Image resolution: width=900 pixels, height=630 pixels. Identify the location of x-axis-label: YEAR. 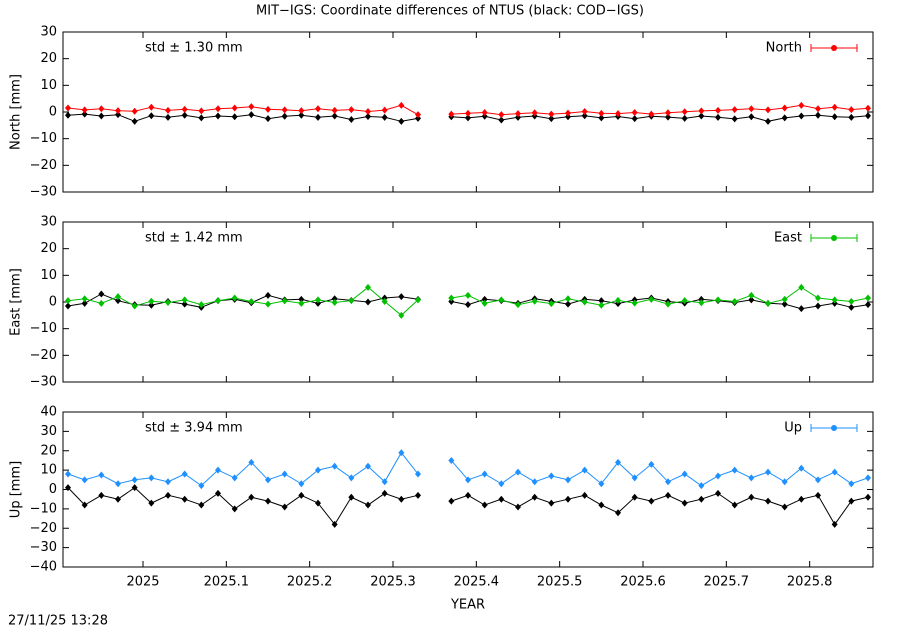
(467, 605).